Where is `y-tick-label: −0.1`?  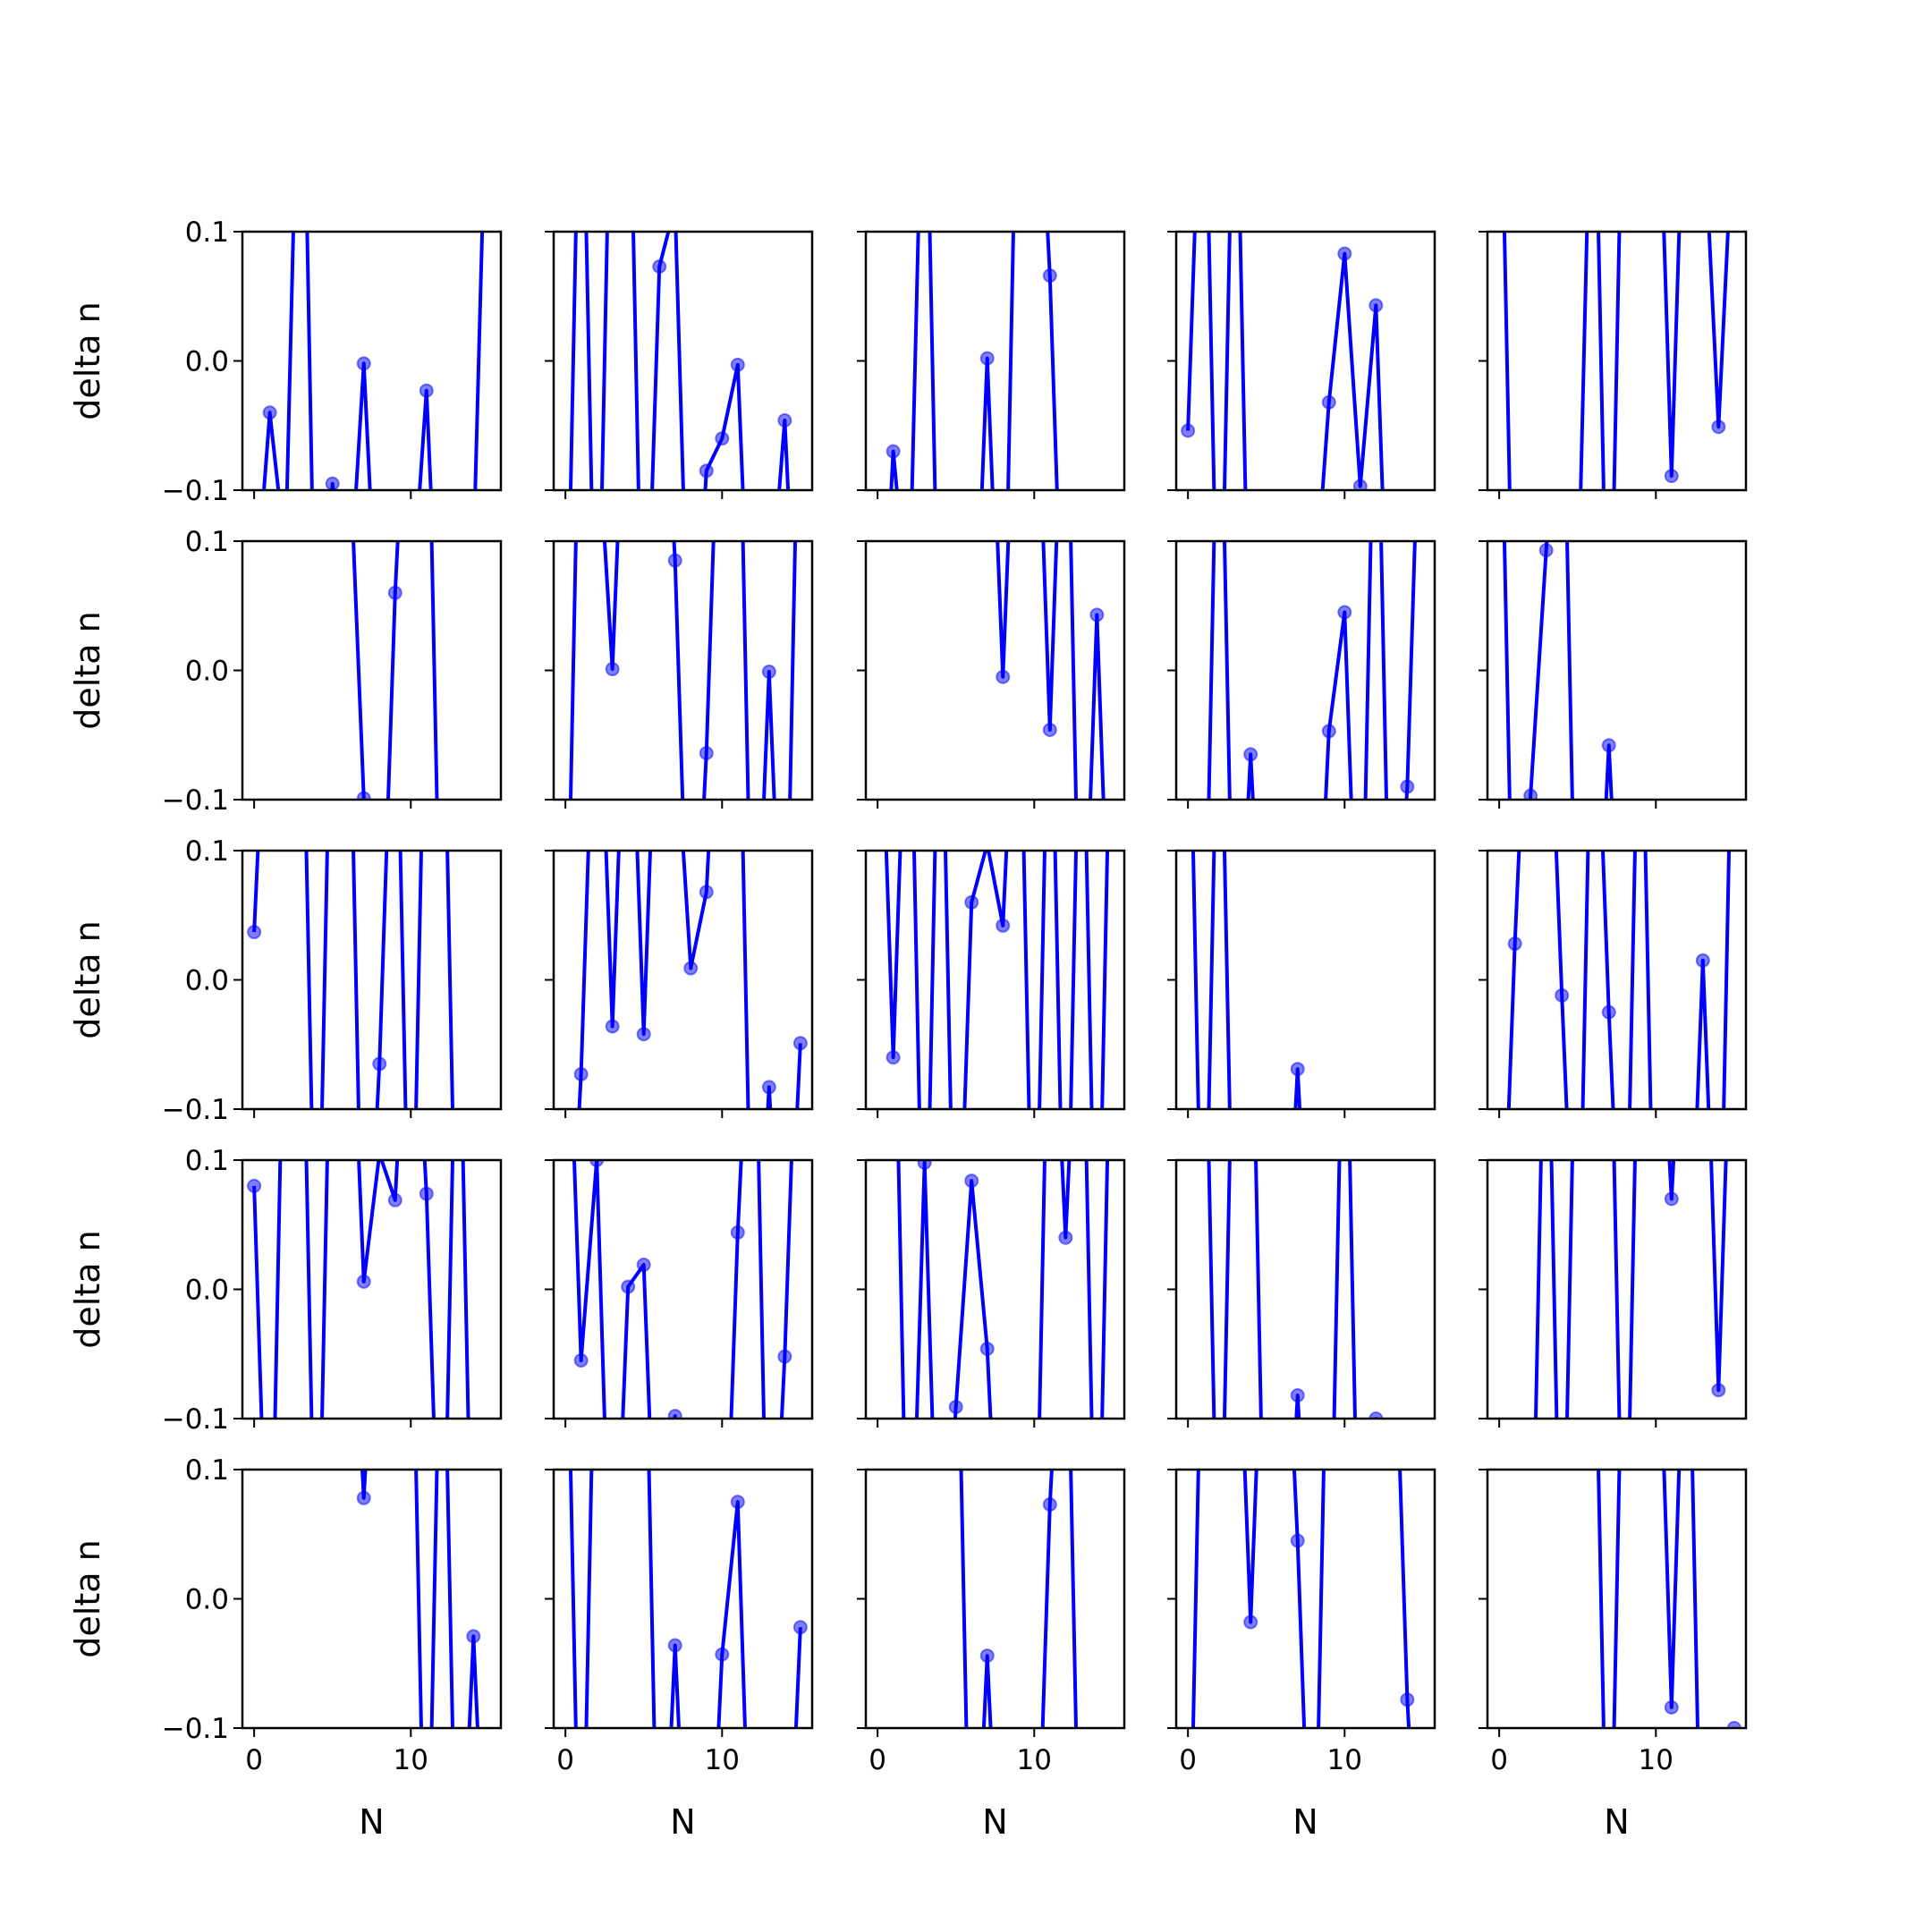 y-tick-label: −0.1 is located at coordinates (195, 491).